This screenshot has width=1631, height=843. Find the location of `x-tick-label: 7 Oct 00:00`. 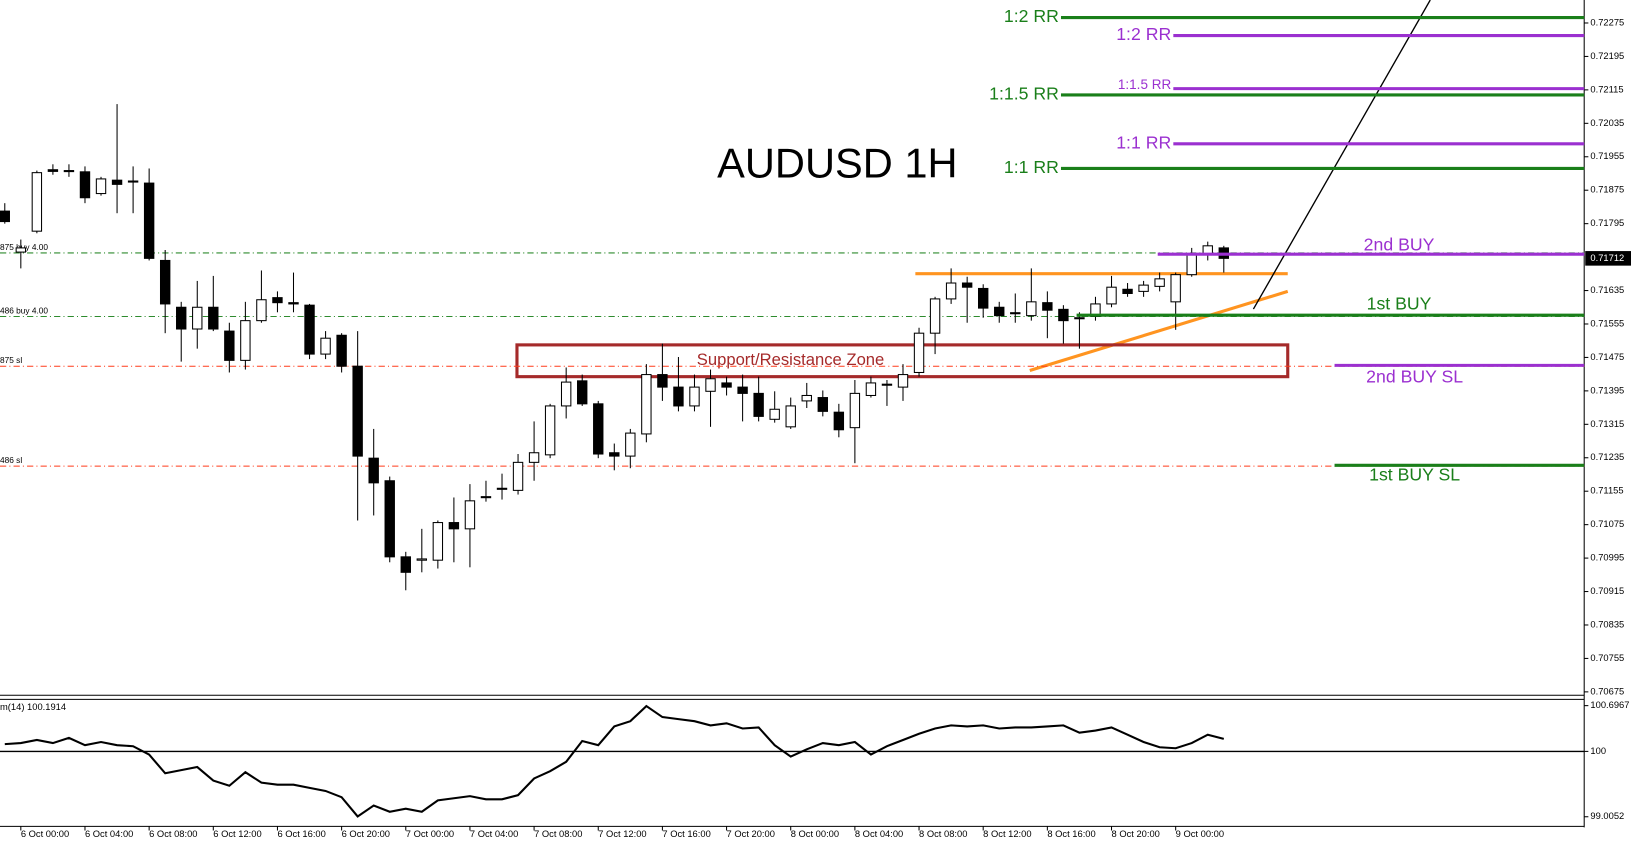

x-tick-label: 7 Oct 00:00 is located at coordinates (430, 834).